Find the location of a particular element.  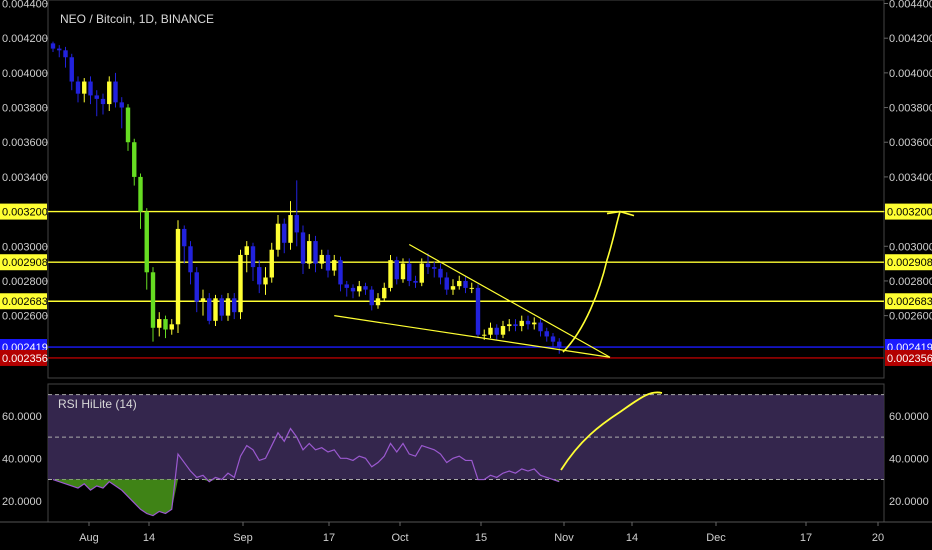

level-tag-right-label: 0.002683 is located at coordinates (909, 302).